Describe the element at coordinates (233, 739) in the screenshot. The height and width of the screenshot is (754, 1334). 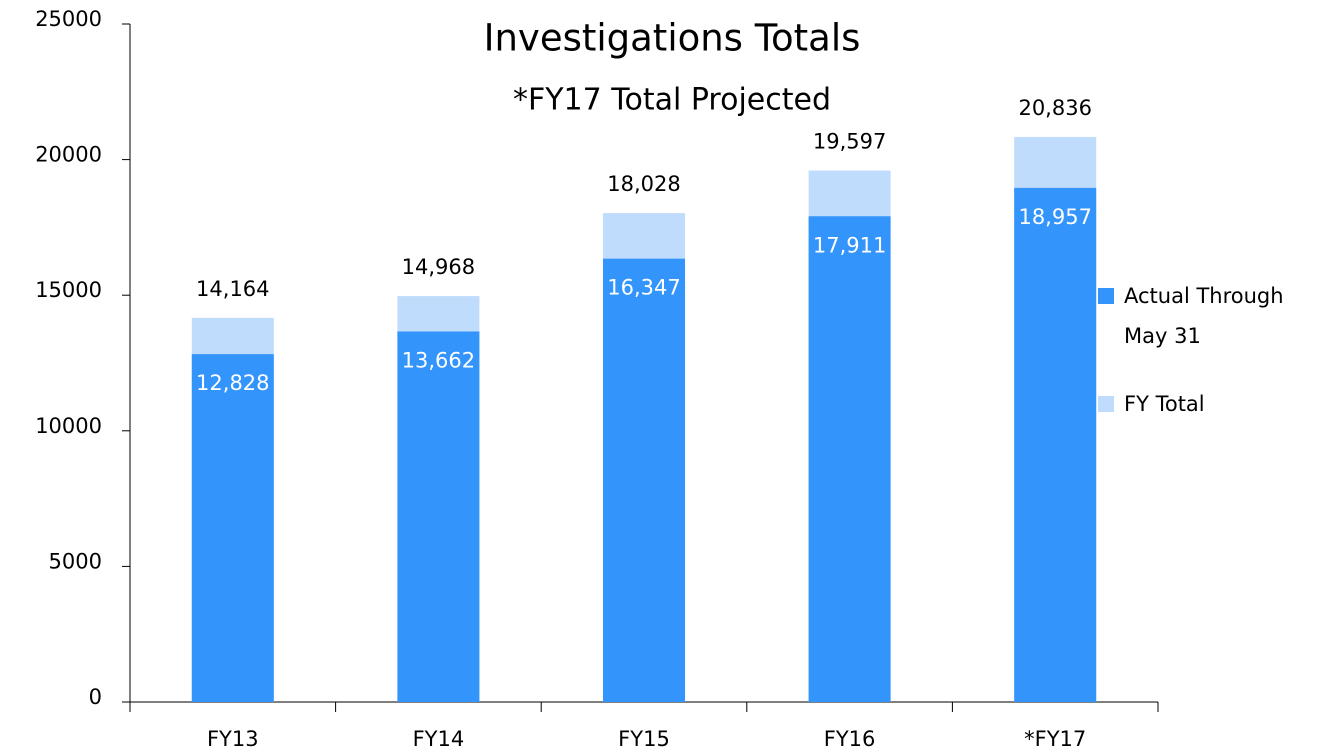
I see `x-tick-label: FY13` at that location.